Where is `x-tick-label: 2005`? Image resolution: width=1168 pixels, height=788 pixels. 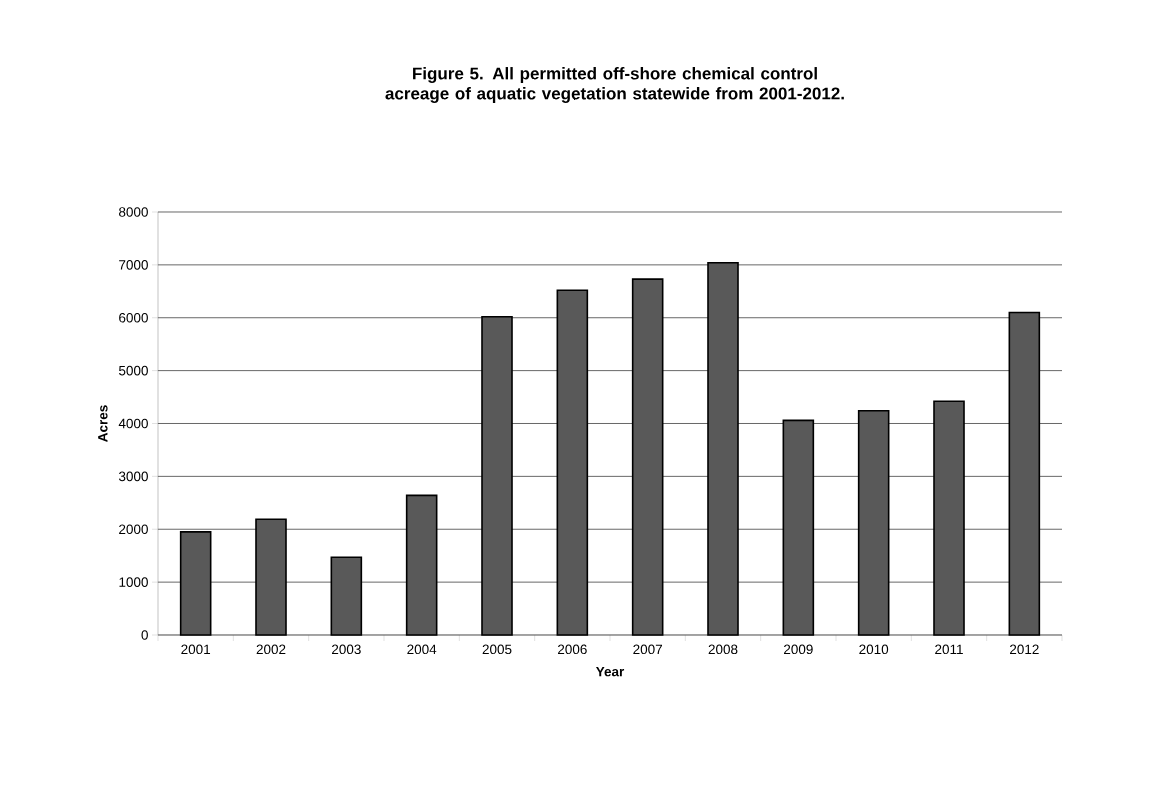 x-tick-label: 2005 is located at coordinates (497, 649).